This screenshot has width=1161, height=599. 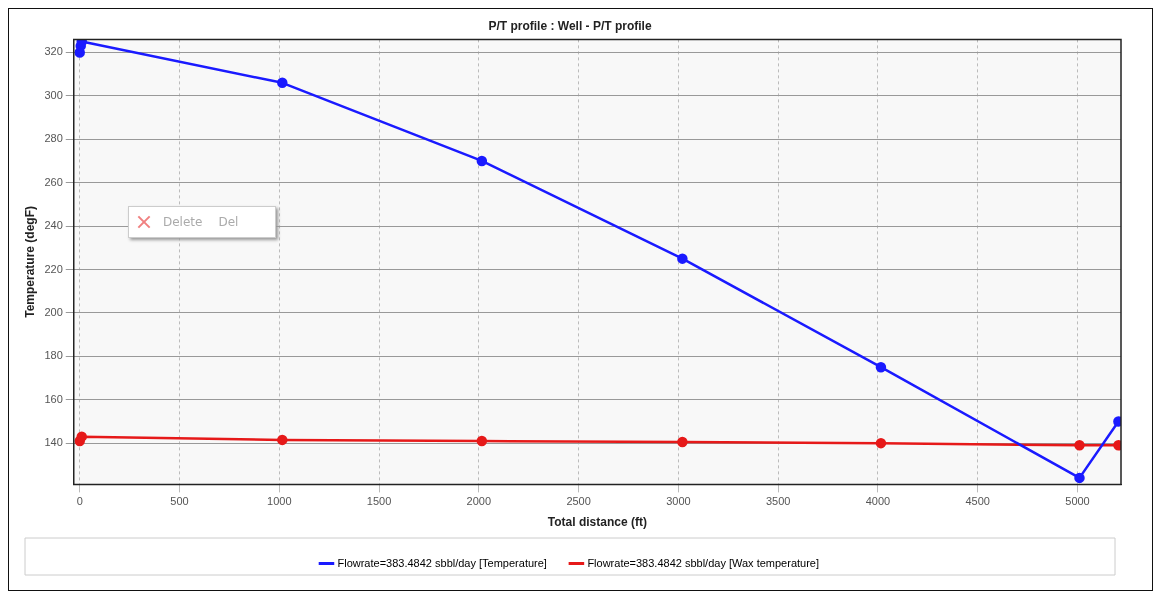 What do you see at coordinates (53, 138) in the screenshot?
I see `y-tick-label: 280` at bounding box center [53, 138].